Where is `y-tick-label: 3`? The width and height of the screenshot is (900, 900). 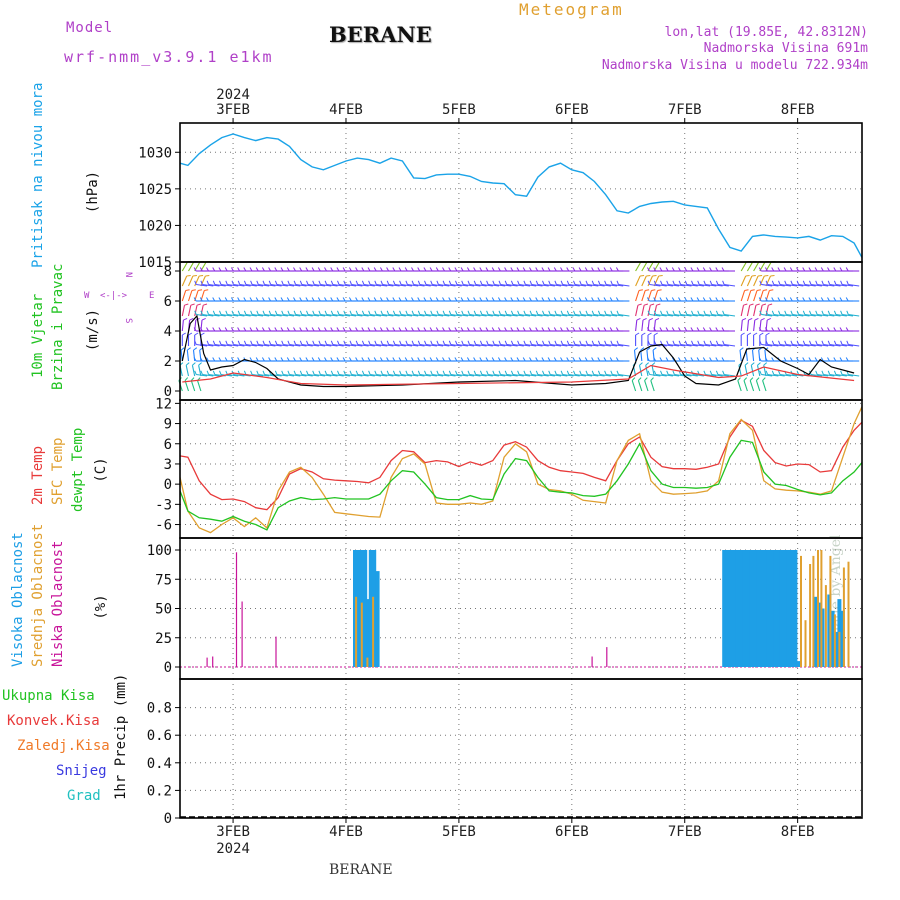
y-tick-label: 3 is located at coordinates (168, 465).